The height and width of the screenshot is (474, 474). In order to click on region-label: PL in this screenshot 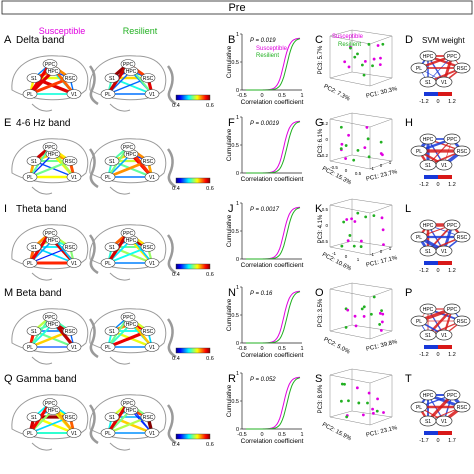, I will do `click(30, 434)`.